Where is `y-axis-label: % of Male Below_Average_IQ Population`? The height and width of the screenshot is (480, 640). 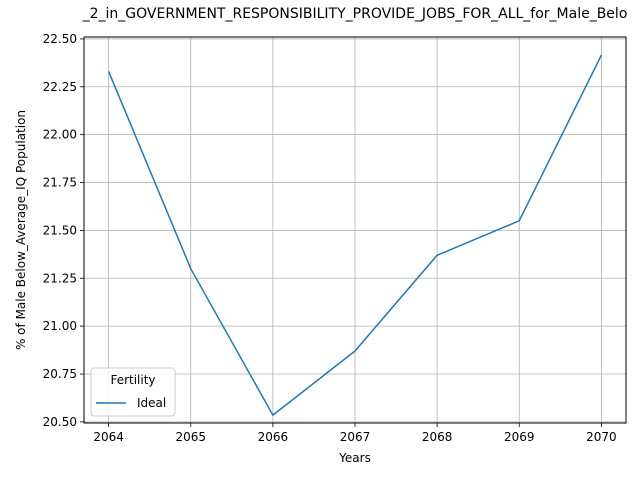 y-axis-label: % of Male Below_Average_IQ Population is located at coordinates (21, 230).